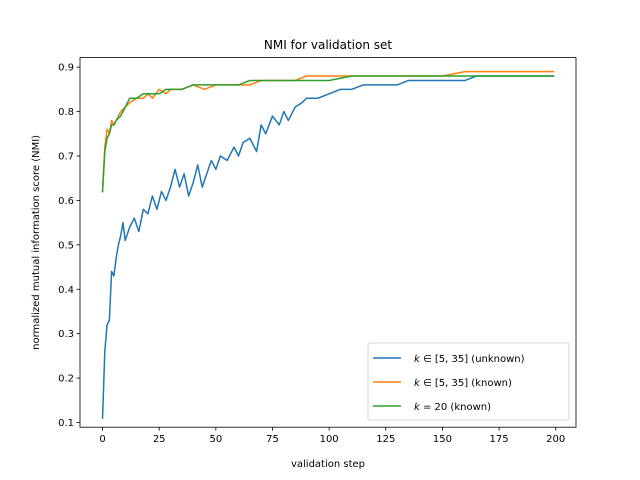  Describe the element at coordinates (66, 290) in the screenshot. I see `y-tick-label-3: 0.4` at that location.